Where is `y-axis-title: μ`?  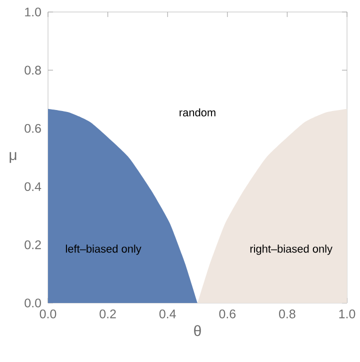 y-axis-title: μ is located at coordinates (13, 157).